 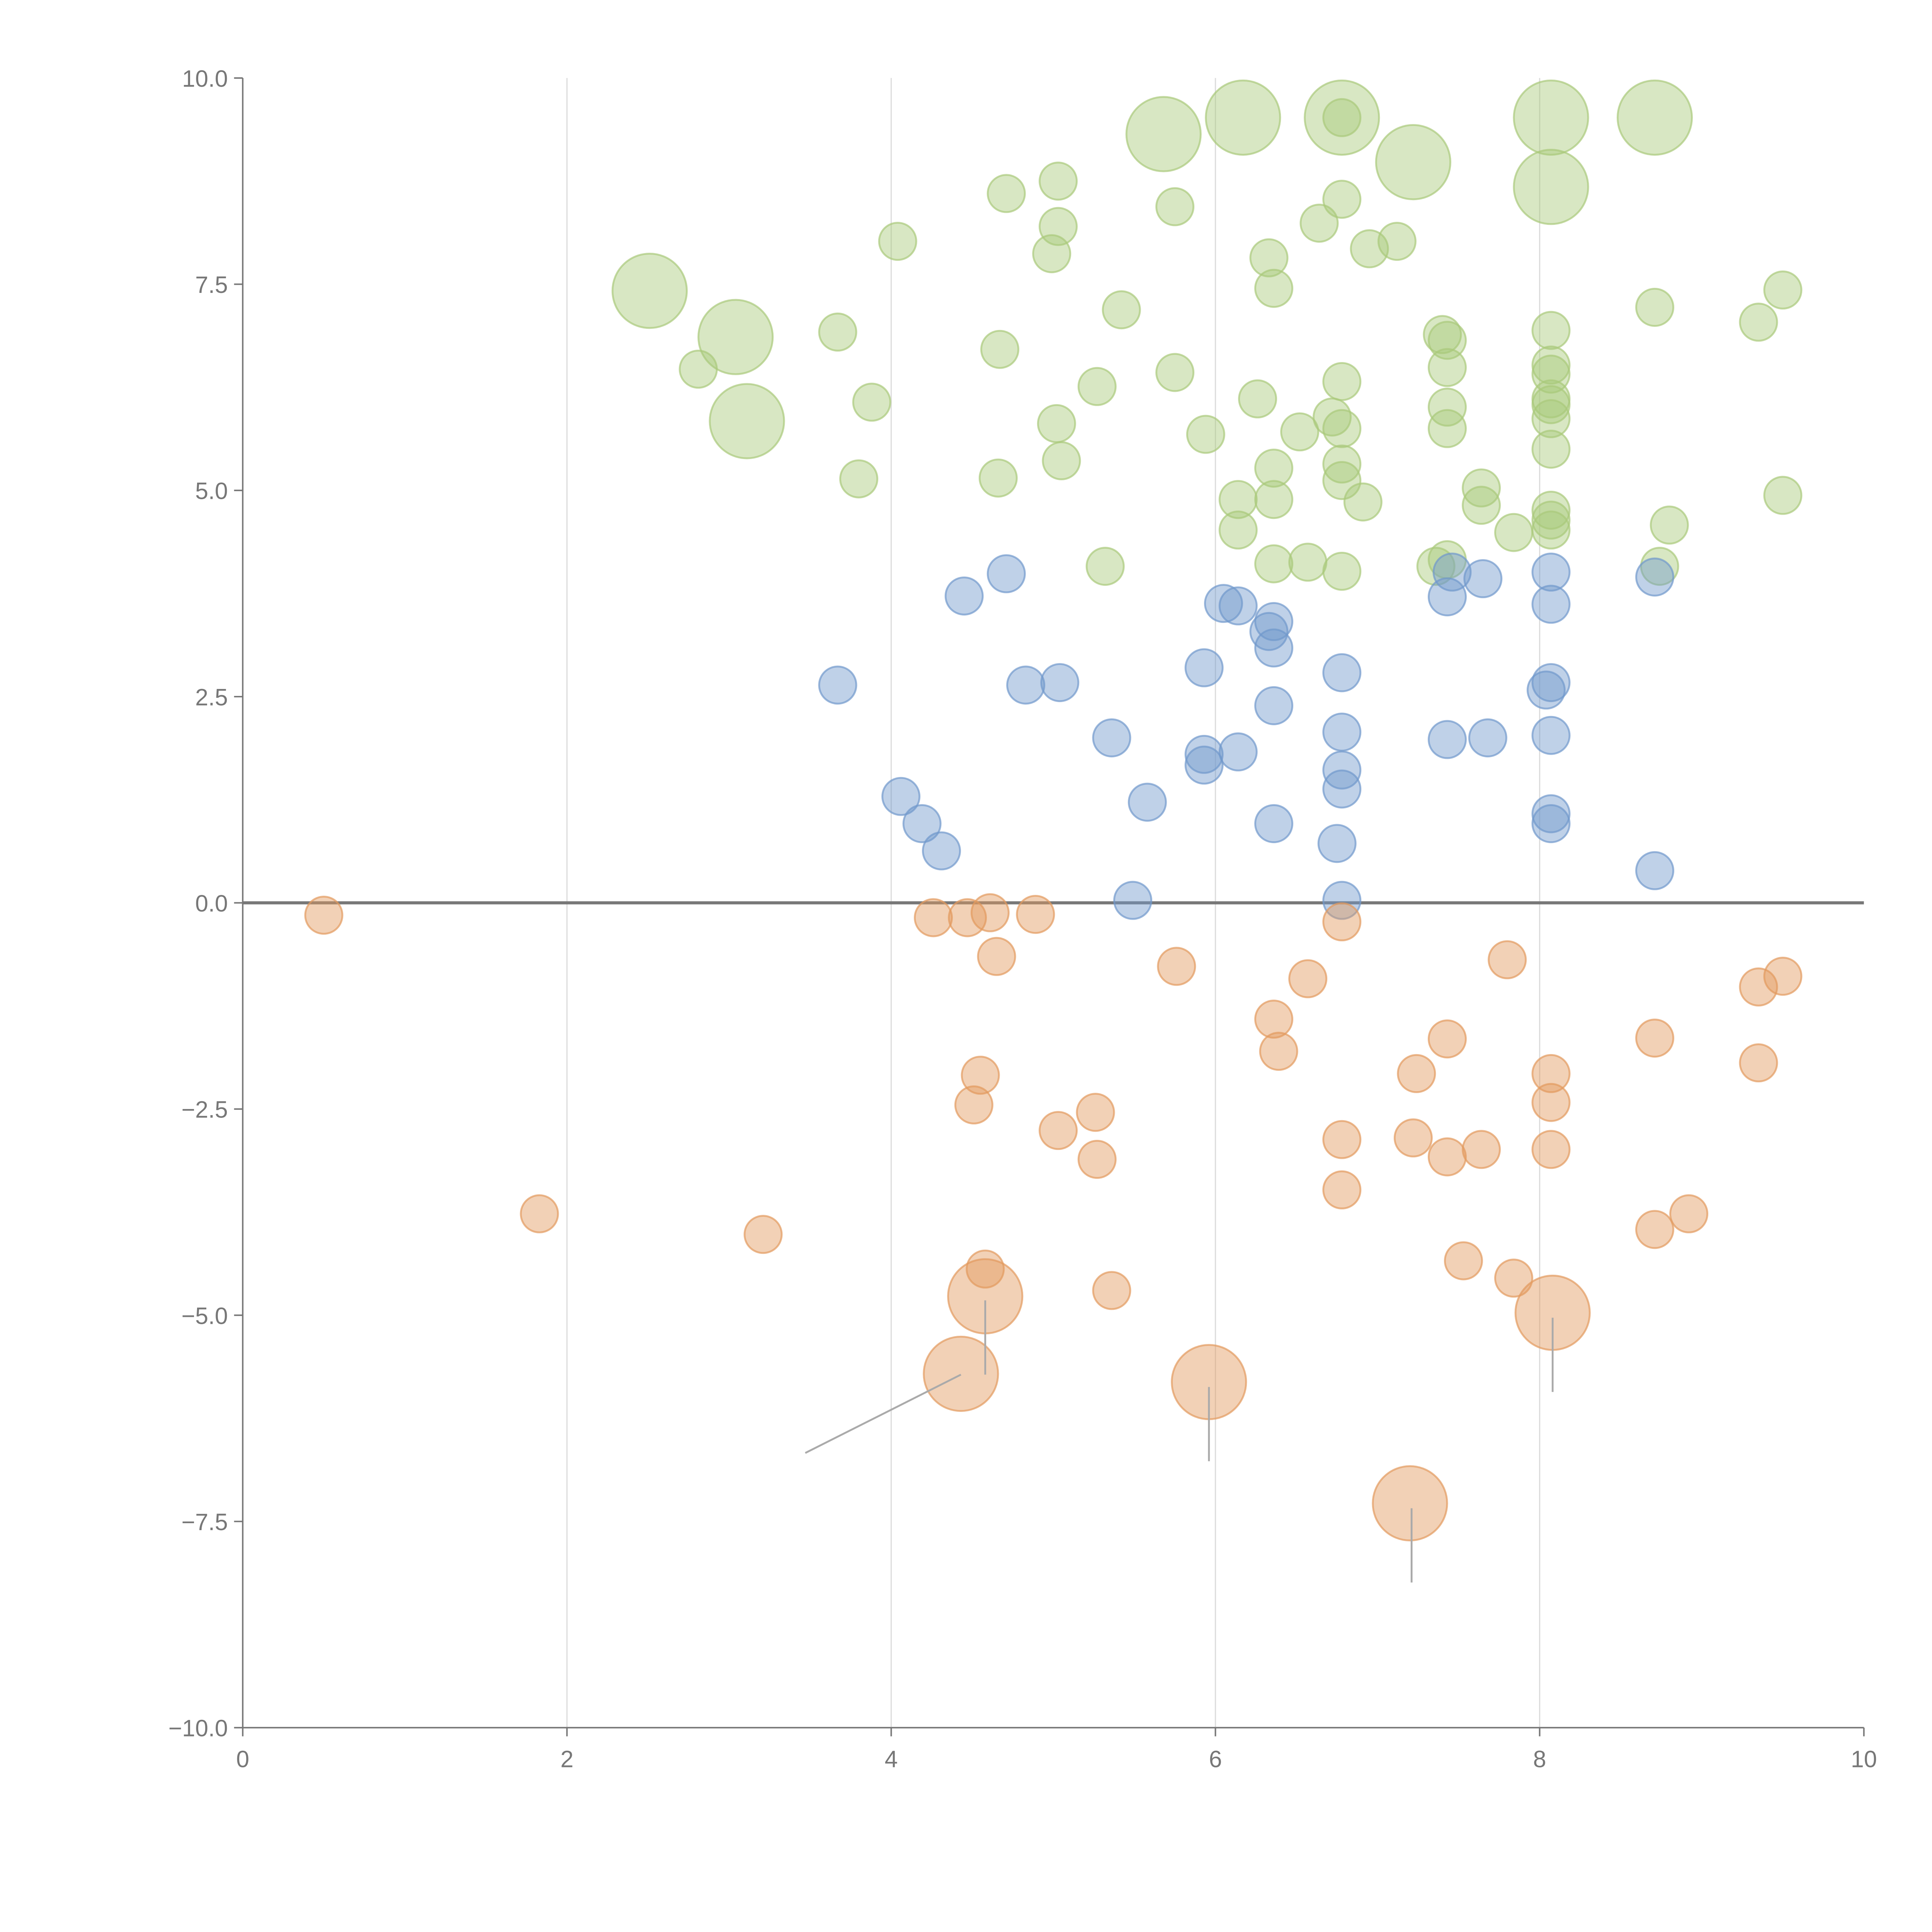 I want to click on x-tick-label: 8, so click(x=1540, y=1759).